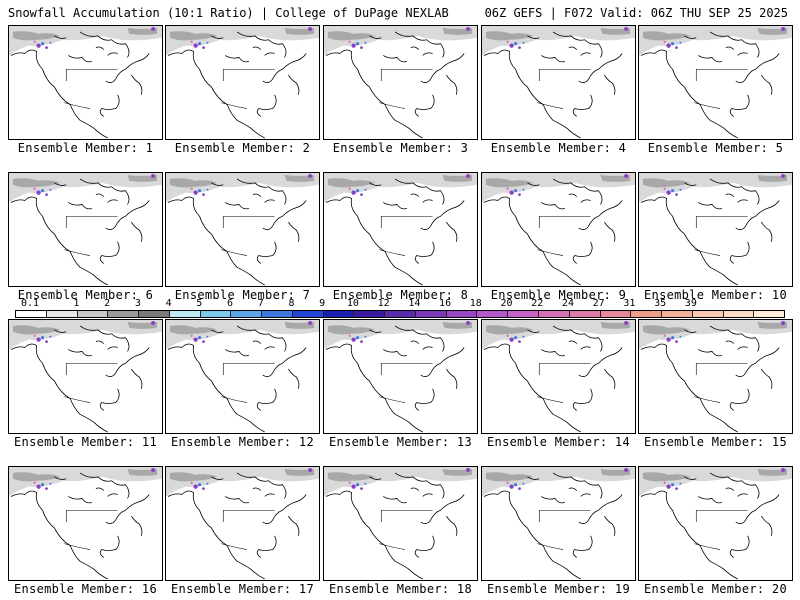 The height and width of the screenshot is (600, 800). What do you see at coordinates (598, 303) in the screenshot?
I see `legend-tick-label: 27` at bounding box center [598, 303].